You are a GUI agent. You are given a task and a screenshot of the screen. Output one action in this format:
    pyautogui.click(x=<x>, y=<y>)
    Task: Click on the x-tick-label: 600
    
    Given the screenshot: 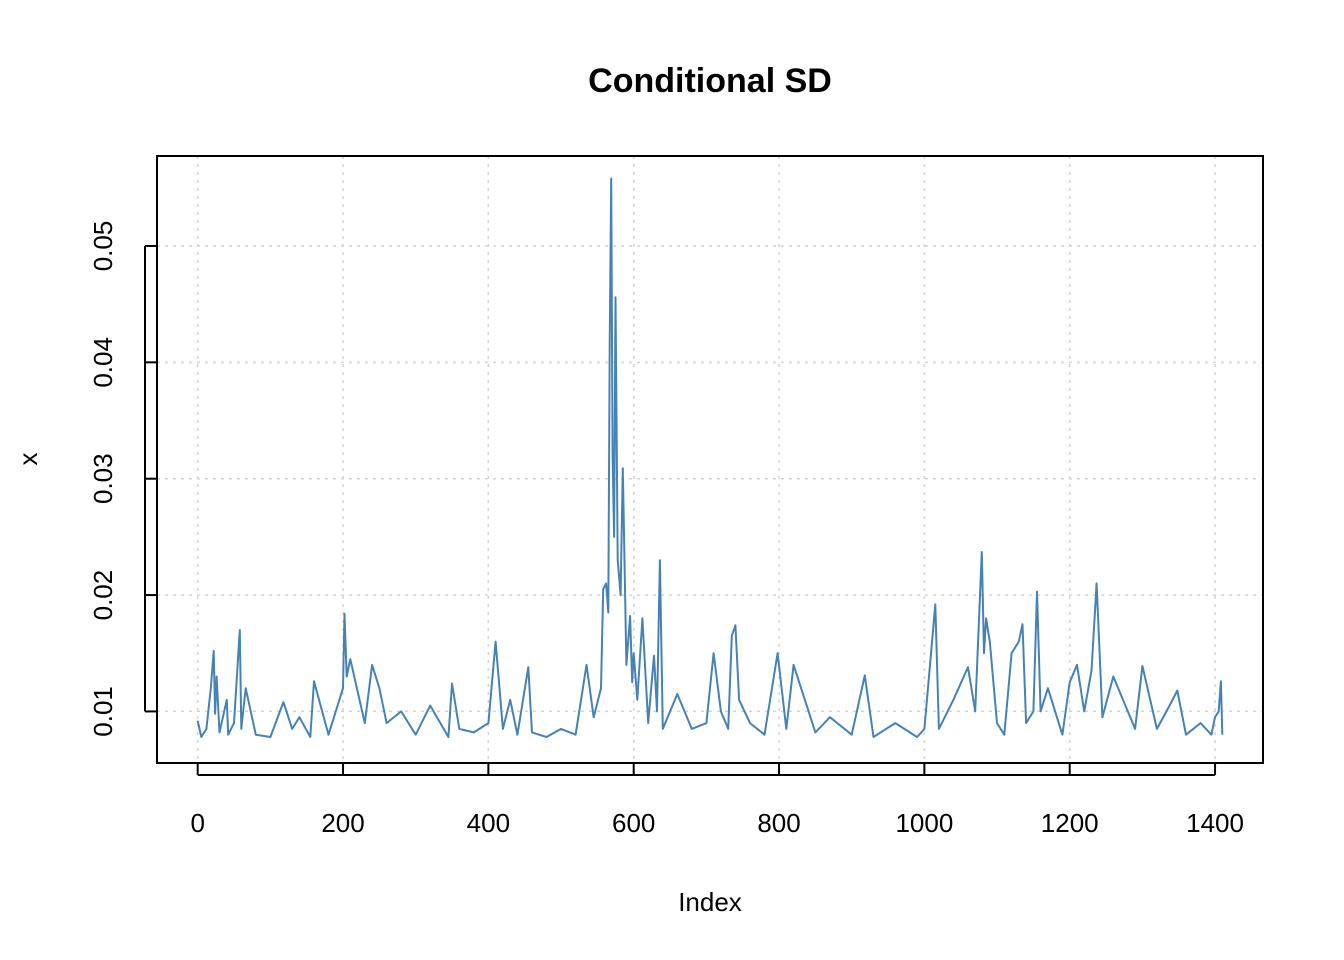 What is the action you would take?
    pyautogui.click(x=633, y=823)
    